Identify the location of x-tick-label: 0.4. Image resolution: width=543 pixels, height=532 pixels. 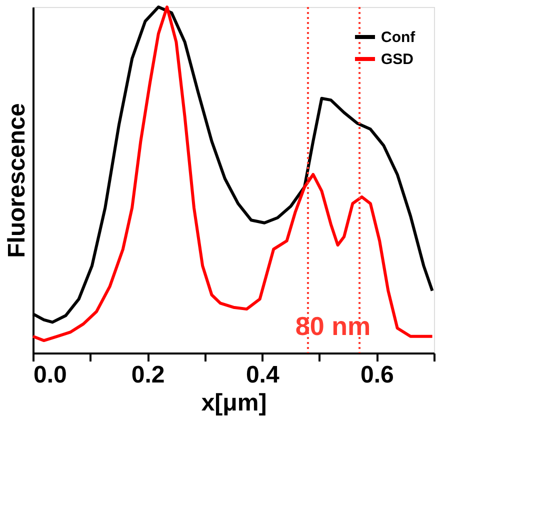
(263, 375).